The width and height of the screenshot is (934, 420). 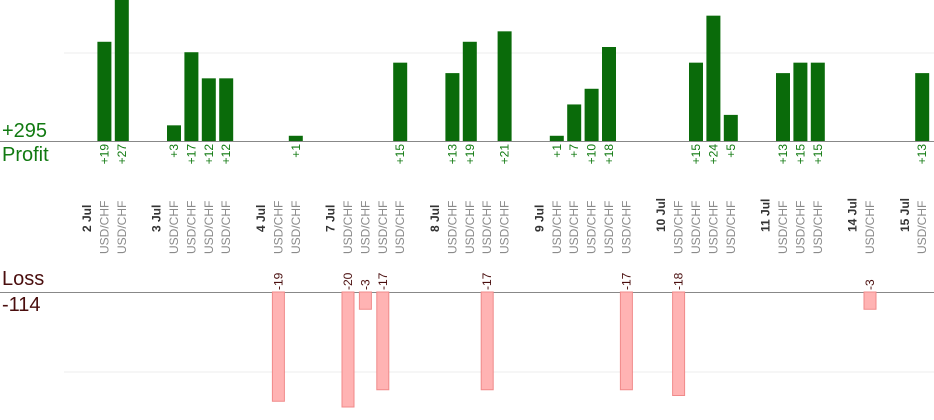 What do you see at coordinates (87, 218) in the screenshot?
I see `day-label: 2 Jul` at bounding box center [87, 218].